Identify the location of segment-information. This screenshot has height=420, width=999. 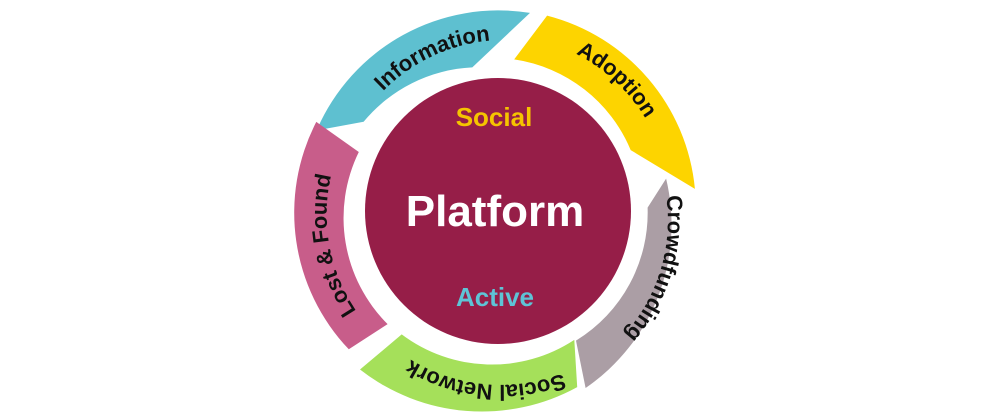
(423, 70).